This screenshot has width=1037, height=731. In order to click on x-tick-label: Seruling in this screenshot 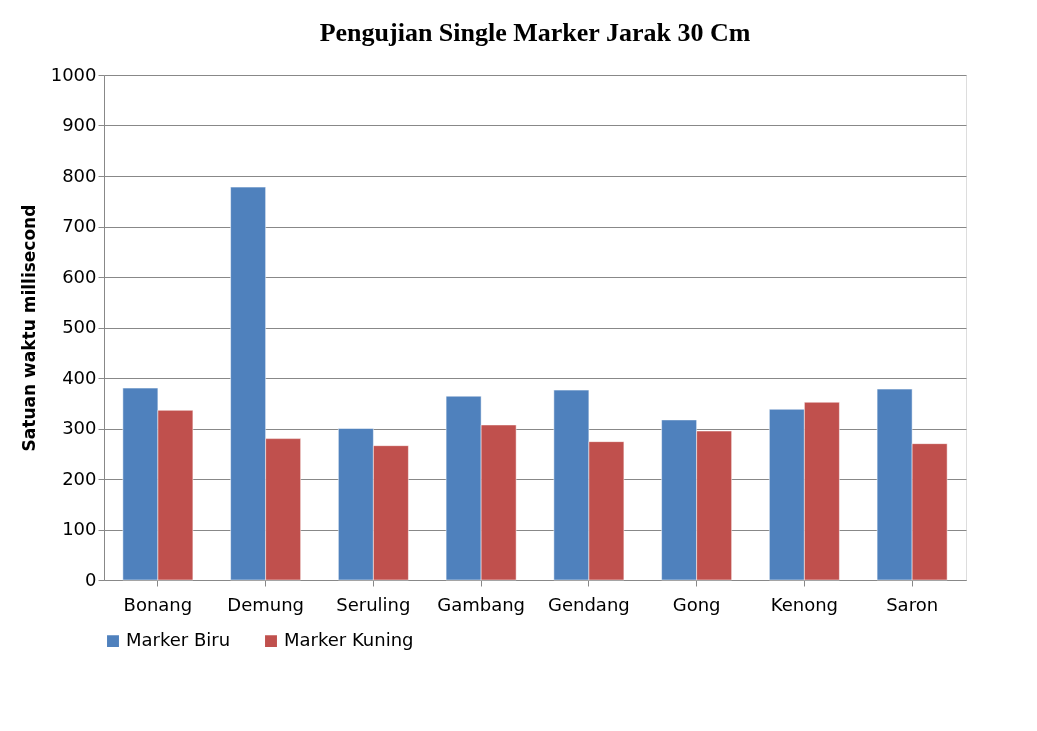, I will do `click(373, 604)`.